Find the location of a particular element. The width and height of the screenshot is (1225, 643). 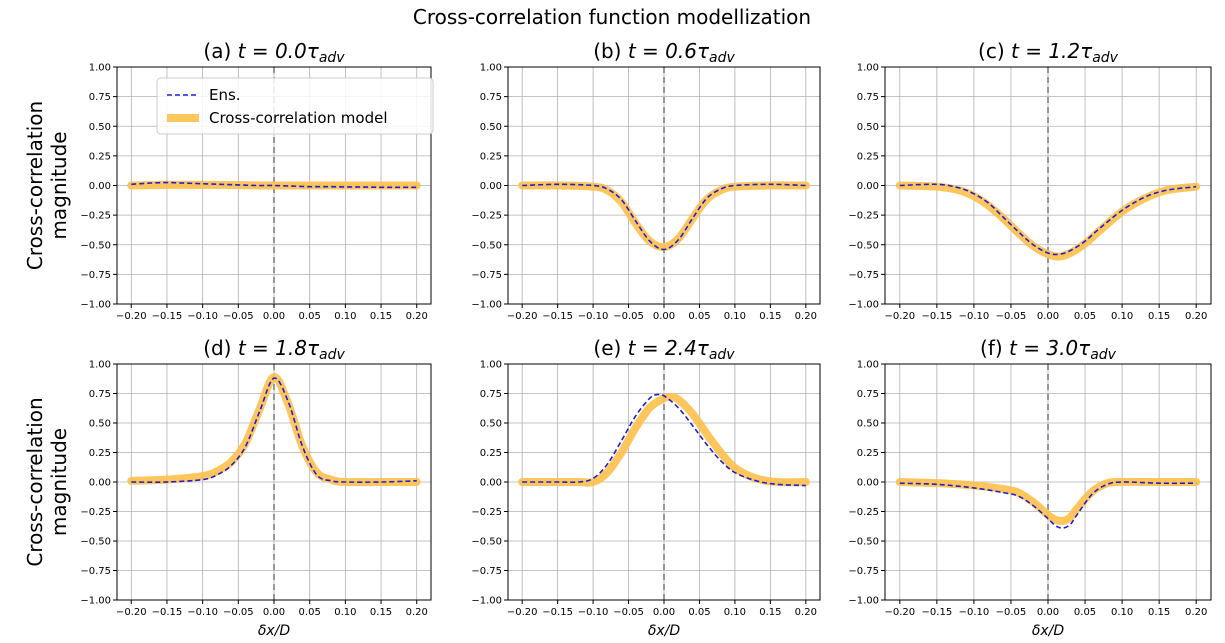

panel-title: (f) t = 3.0τadv is located at coordinates (1048, 349).